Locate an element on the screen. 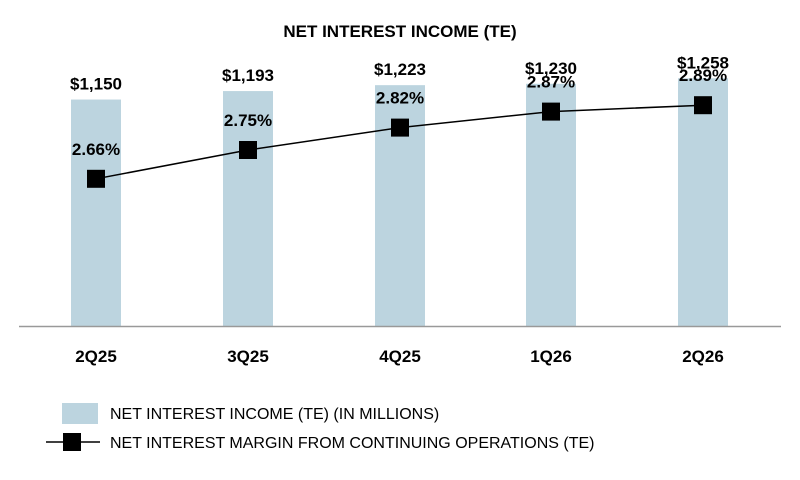 This screenshot has width=800, height=480. bar-1Q26 is located at coordinates (551, 205).